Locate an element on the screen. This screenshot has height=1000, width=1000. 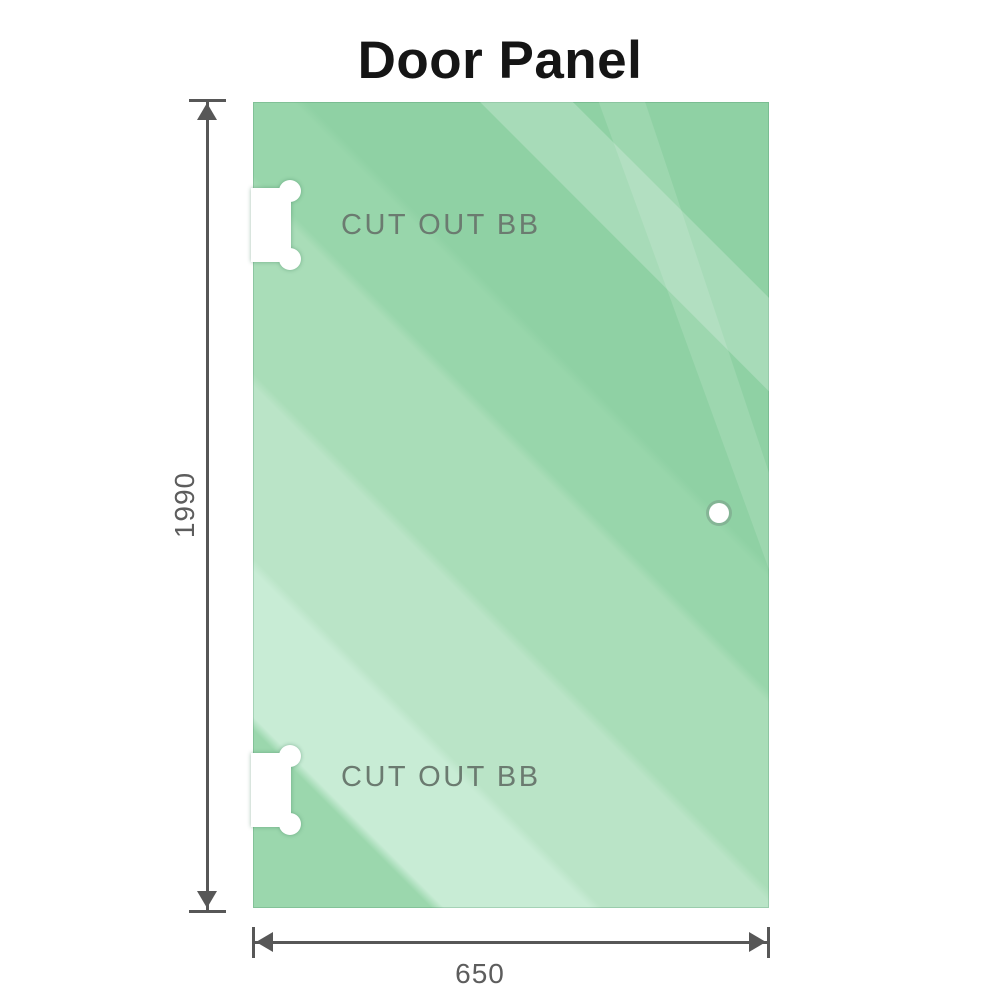
height-arrow-up-icon is located at coordinates (207, 111).